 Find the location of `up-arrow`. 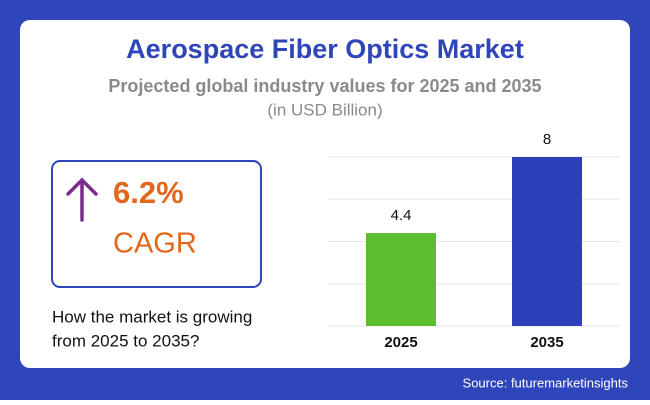

up-arrow is located at coordinates (82, 199).